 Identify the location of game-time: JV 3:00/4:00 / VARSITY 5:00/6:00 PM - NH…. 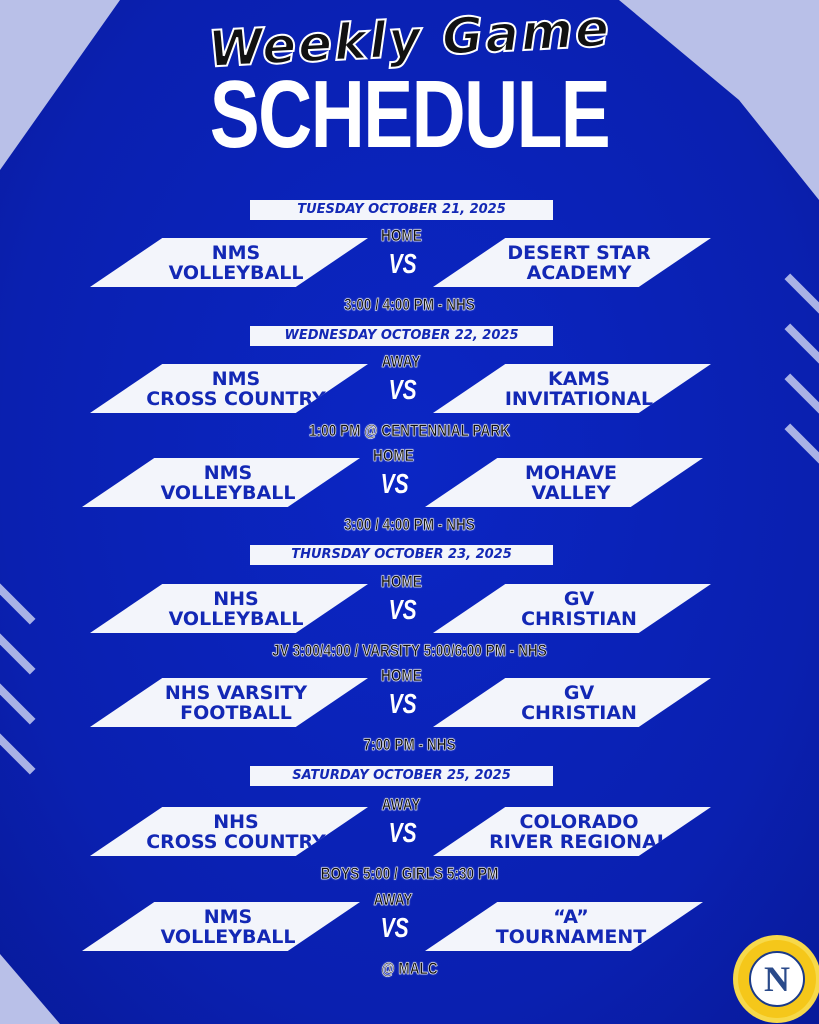
(409, 651).